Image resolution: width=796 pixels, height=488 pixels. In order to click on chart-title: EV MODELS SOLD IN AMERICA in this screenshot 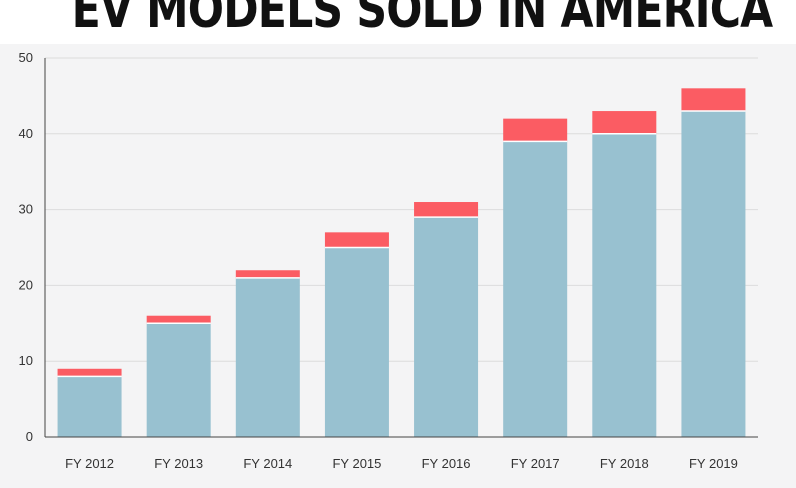, I will do `click(422, 20)`.